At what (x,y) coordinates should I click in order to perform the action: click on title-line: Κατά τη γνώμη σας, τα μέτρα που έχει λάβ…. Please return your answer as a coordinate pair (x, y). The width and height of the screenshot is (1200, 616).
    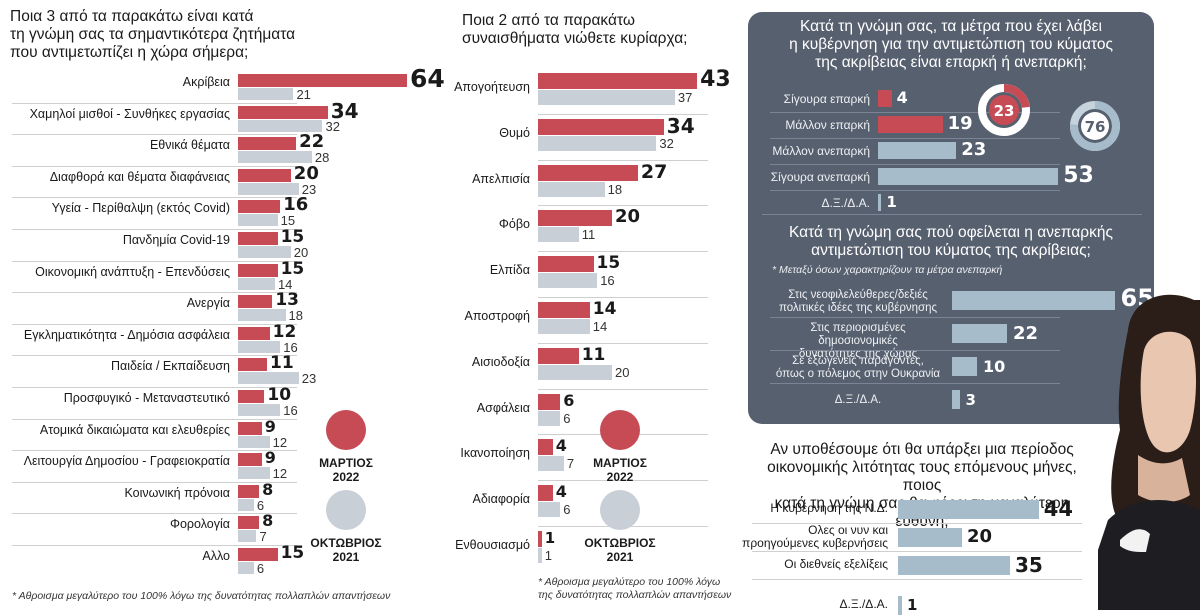
    Looking at the image, I should click on (951, 26).